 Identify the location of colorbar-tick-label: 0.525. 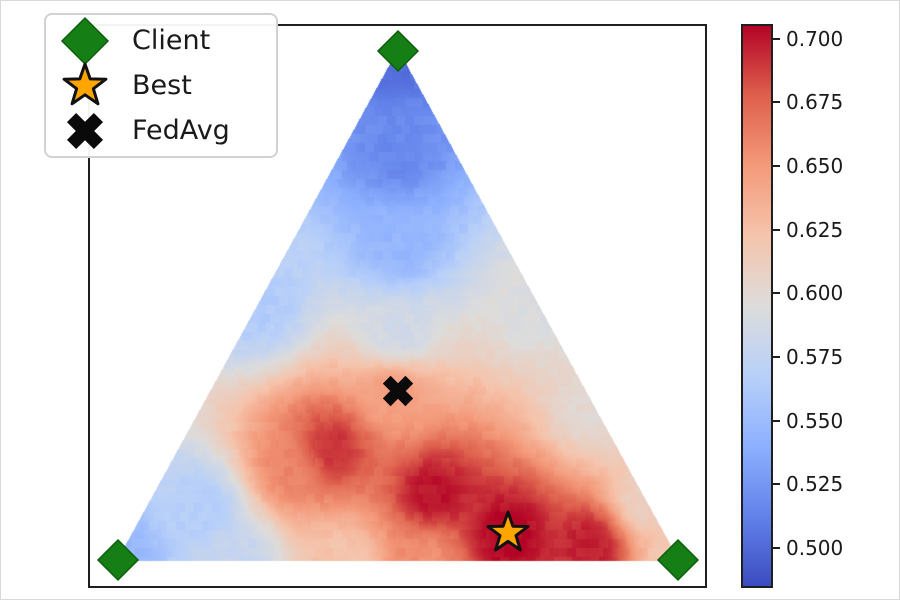
(815, 484).